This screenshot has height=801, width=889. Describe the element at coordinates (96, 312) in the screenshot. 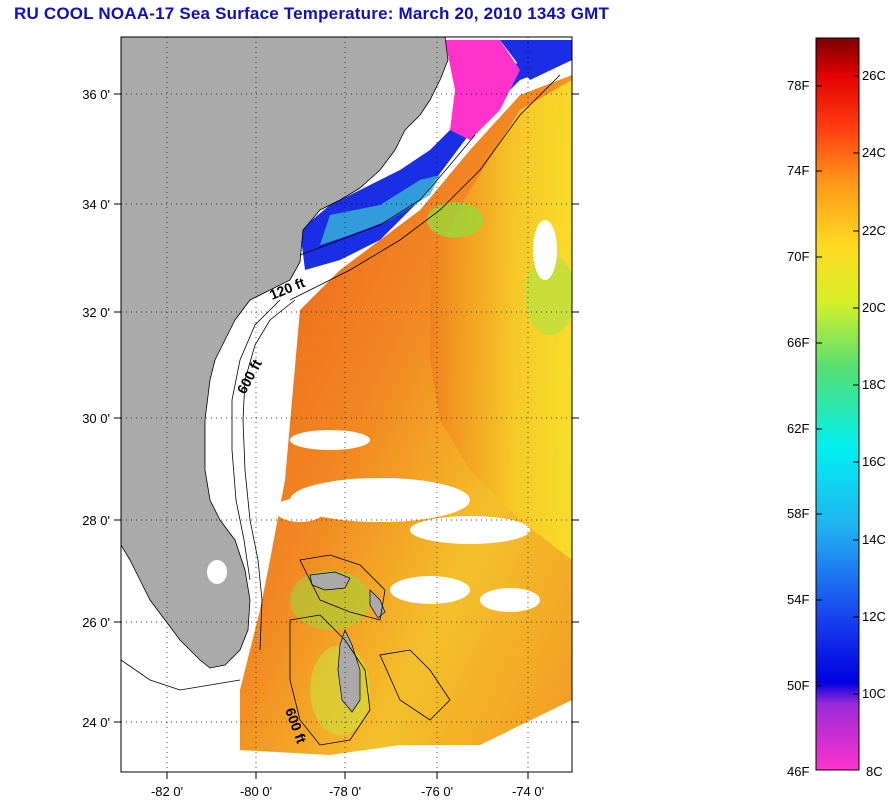

I see `lat-label-32: 32 0'` at that location.